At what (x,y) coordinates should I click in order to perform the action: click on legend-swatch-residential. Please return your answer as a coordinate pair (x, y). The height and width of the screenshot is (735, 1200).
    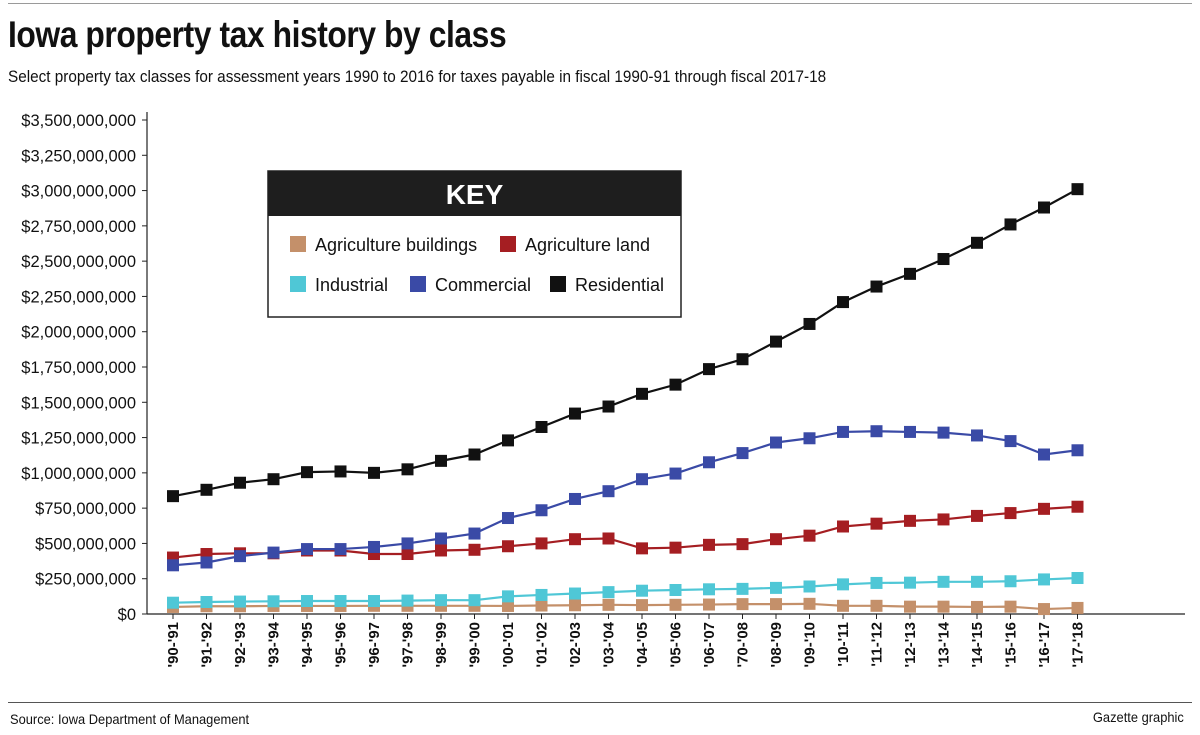
    Looking at the image, I should click on (558, 284).